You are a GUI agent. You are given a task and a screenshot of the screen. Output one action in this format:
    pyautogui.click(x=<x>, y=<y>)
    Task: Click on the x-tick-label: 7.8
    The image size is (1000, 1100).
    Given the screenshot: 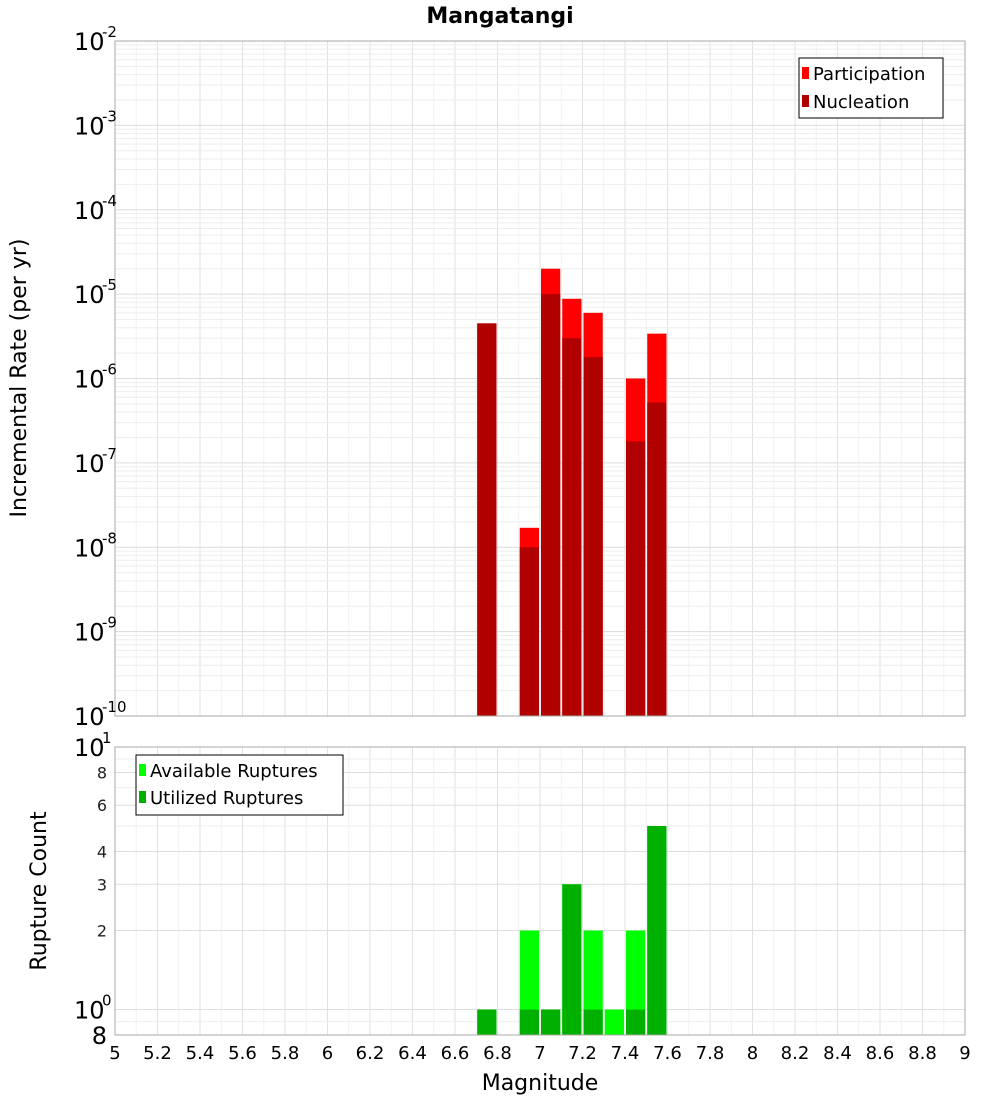 What is the action you would take?
    pyautogui.click(x=710, y=1053)
    